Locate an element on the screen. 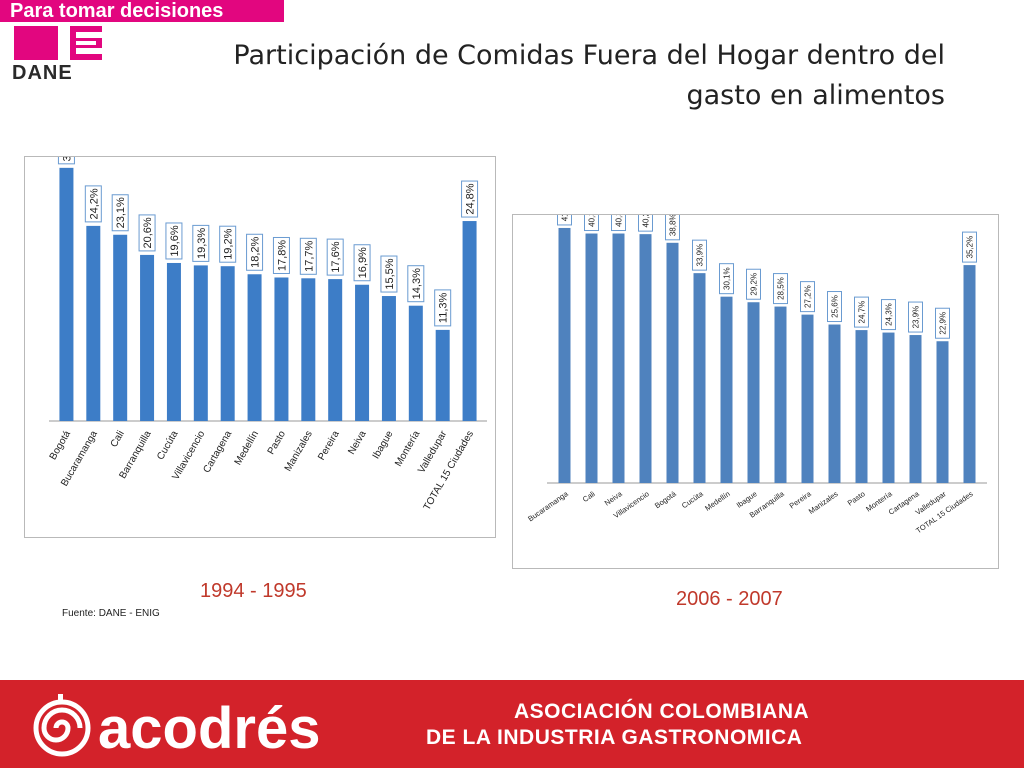 Image resolution: width=1024 pixels, height=768 pixels. data-label-text: 24,2% is located at coordinates (94, 203).